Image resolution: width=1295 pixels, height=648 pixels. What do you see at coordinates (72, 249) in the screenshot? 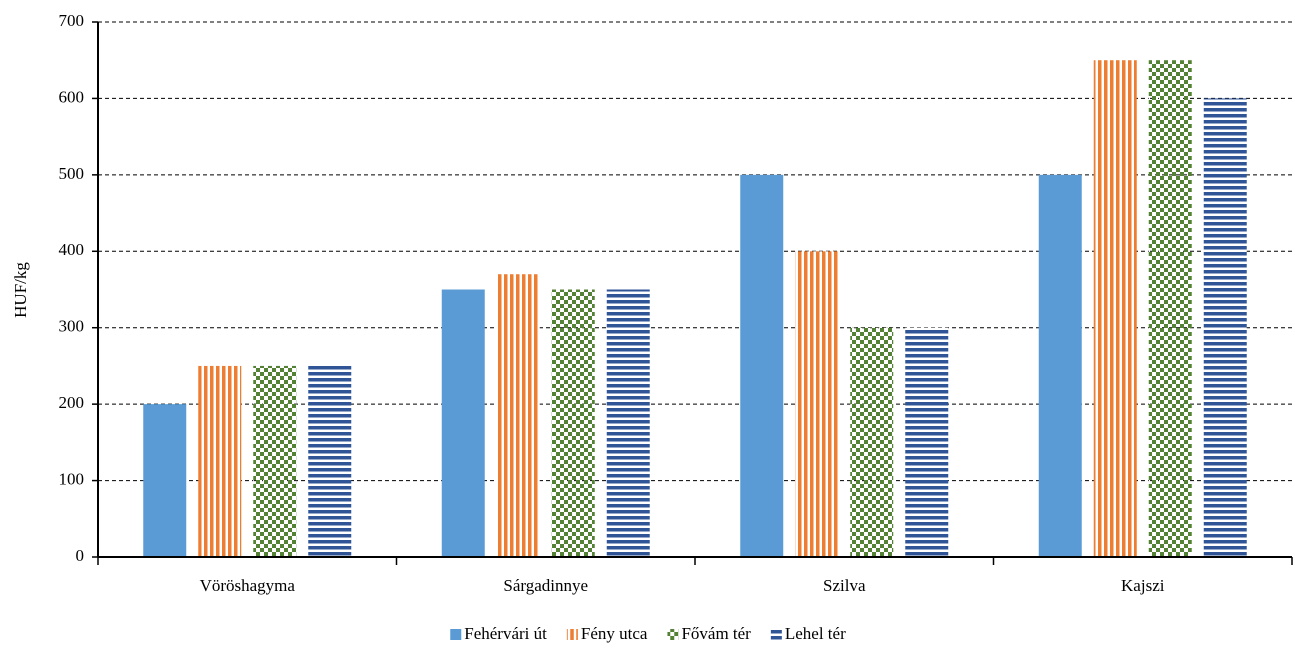
I see `y-tick-label: 400` at bounding box center [72, 249].